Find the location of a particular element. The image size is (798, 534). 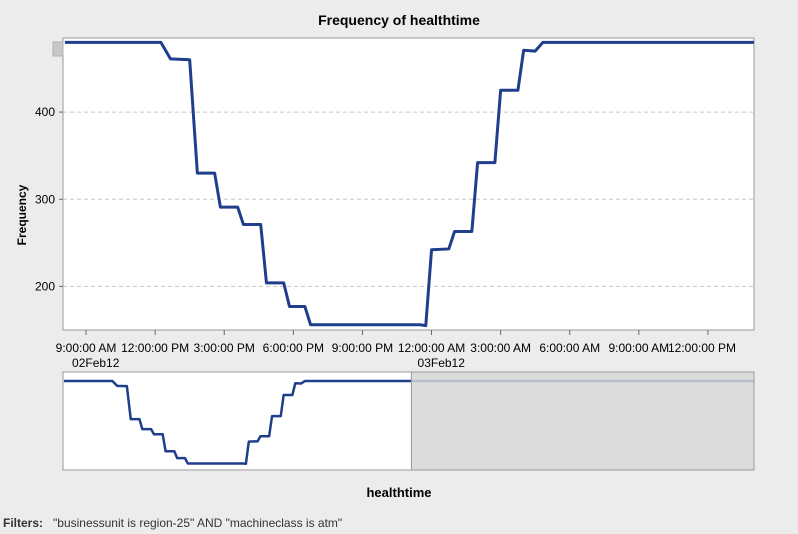

y-tick-label: 400 is located at coordinates (45, 112).